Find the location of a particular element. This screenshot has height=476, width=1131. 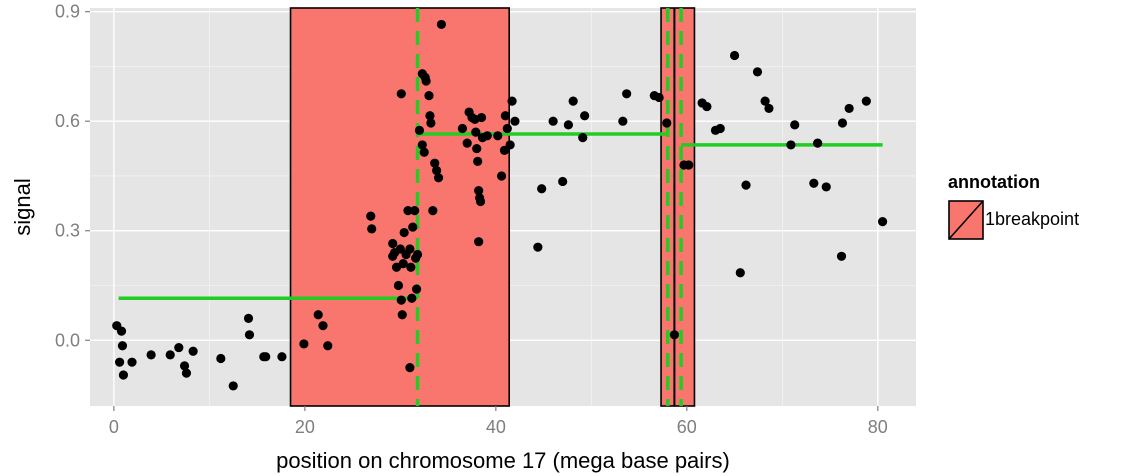

y-tick-label: 0.6 is located at coordinates (67, 121).